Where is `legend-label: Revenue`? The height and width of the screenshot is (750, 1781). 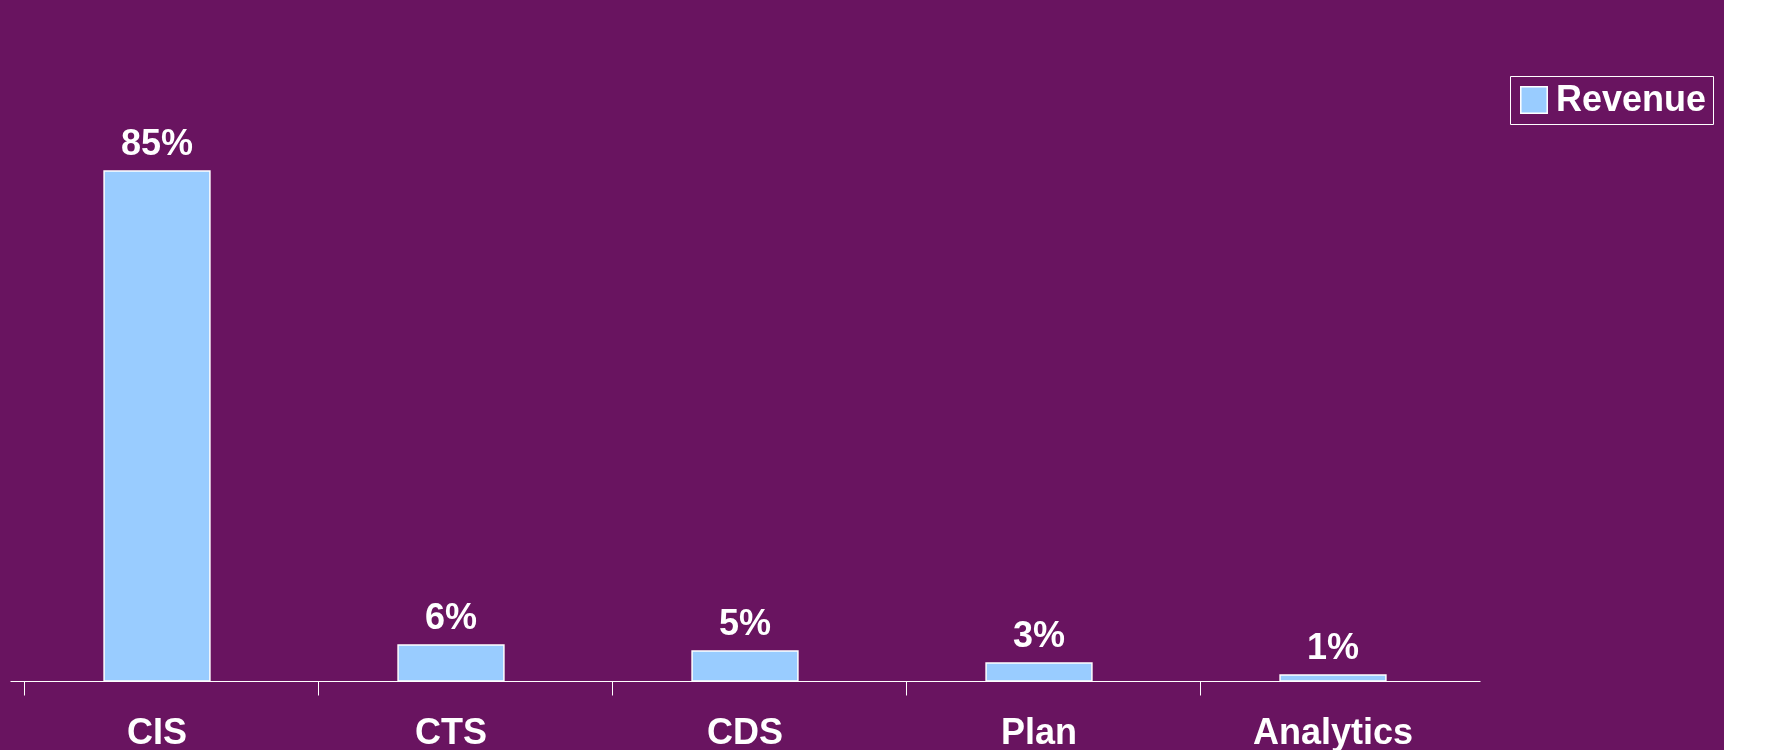 legend-label: Revenue is located at coordinates (1631, 98).